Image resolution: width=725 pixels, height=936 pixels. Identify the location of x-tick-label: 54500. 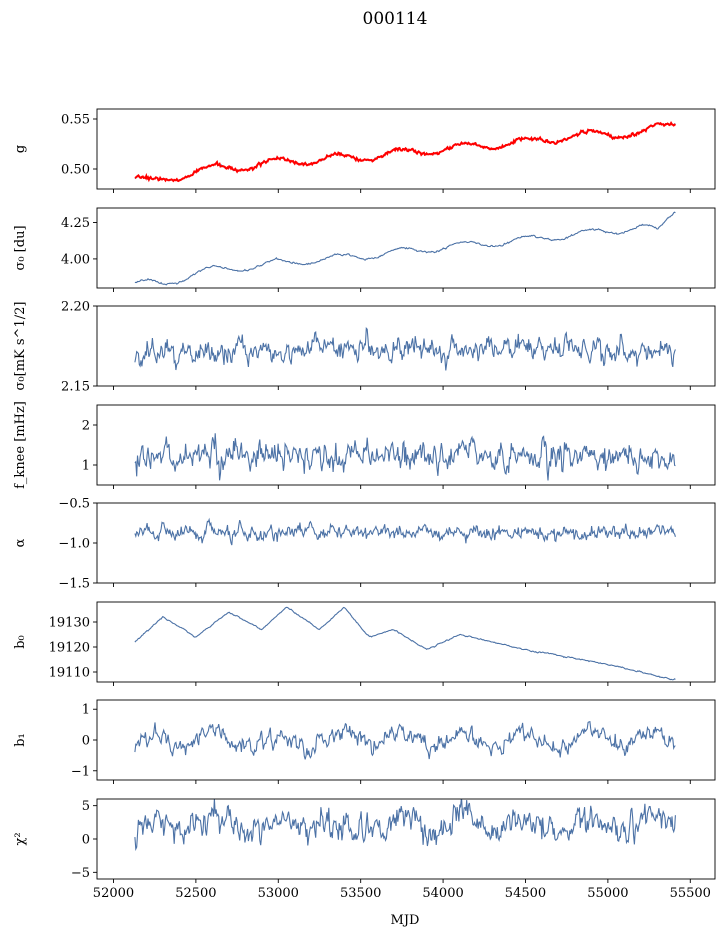
(525, 893).